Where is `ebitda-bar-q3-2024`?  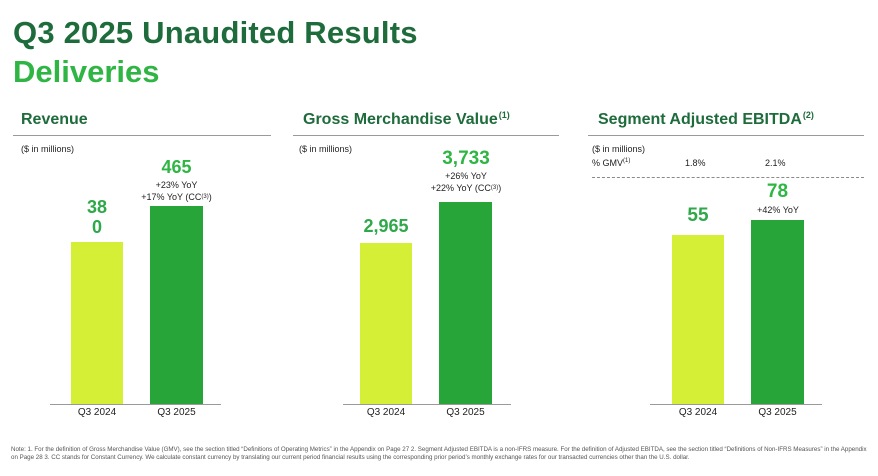 ebitda-bar-q3-2024 is located at coordinates (698, 319).